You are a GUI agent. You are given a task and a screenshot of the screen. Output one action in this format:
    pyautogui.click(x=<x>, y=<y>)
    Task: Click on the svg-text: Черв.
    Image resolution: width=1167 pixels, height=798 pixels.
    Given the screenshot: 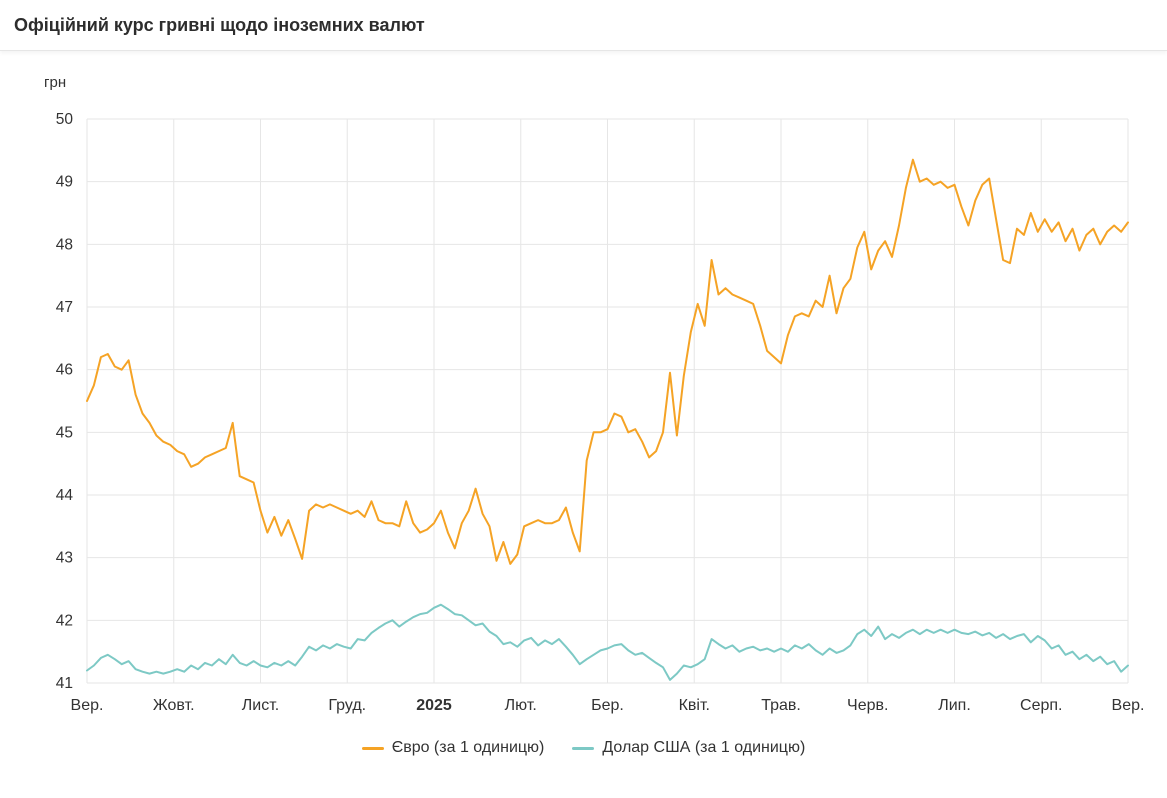 What is the action you would take?
    pyautogui.click(x=867, y=705)
    